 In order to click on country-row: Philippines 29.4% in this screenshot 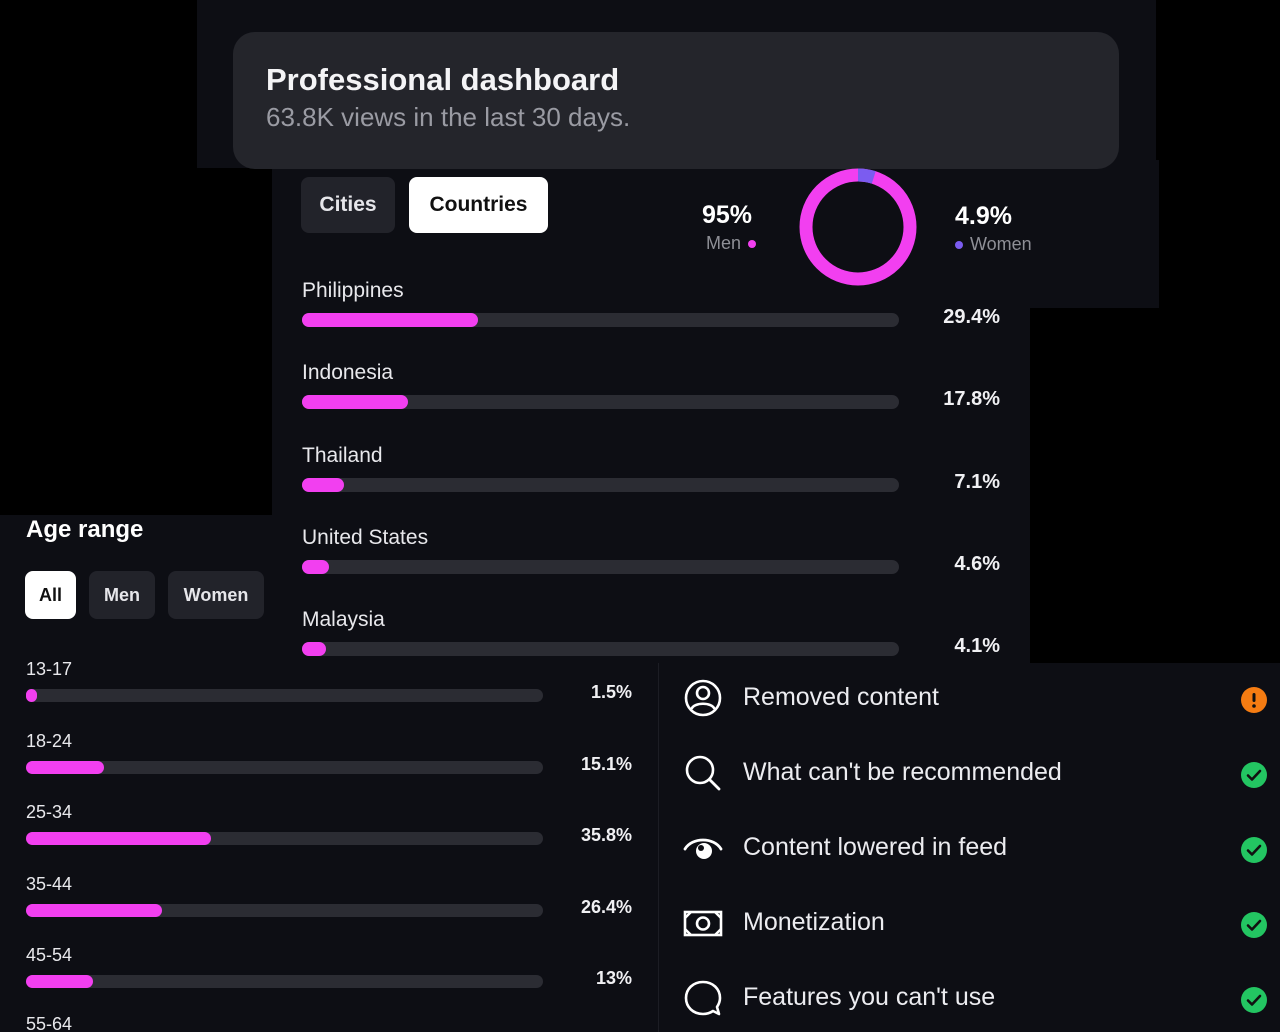, I will do `click(652, 316)`.